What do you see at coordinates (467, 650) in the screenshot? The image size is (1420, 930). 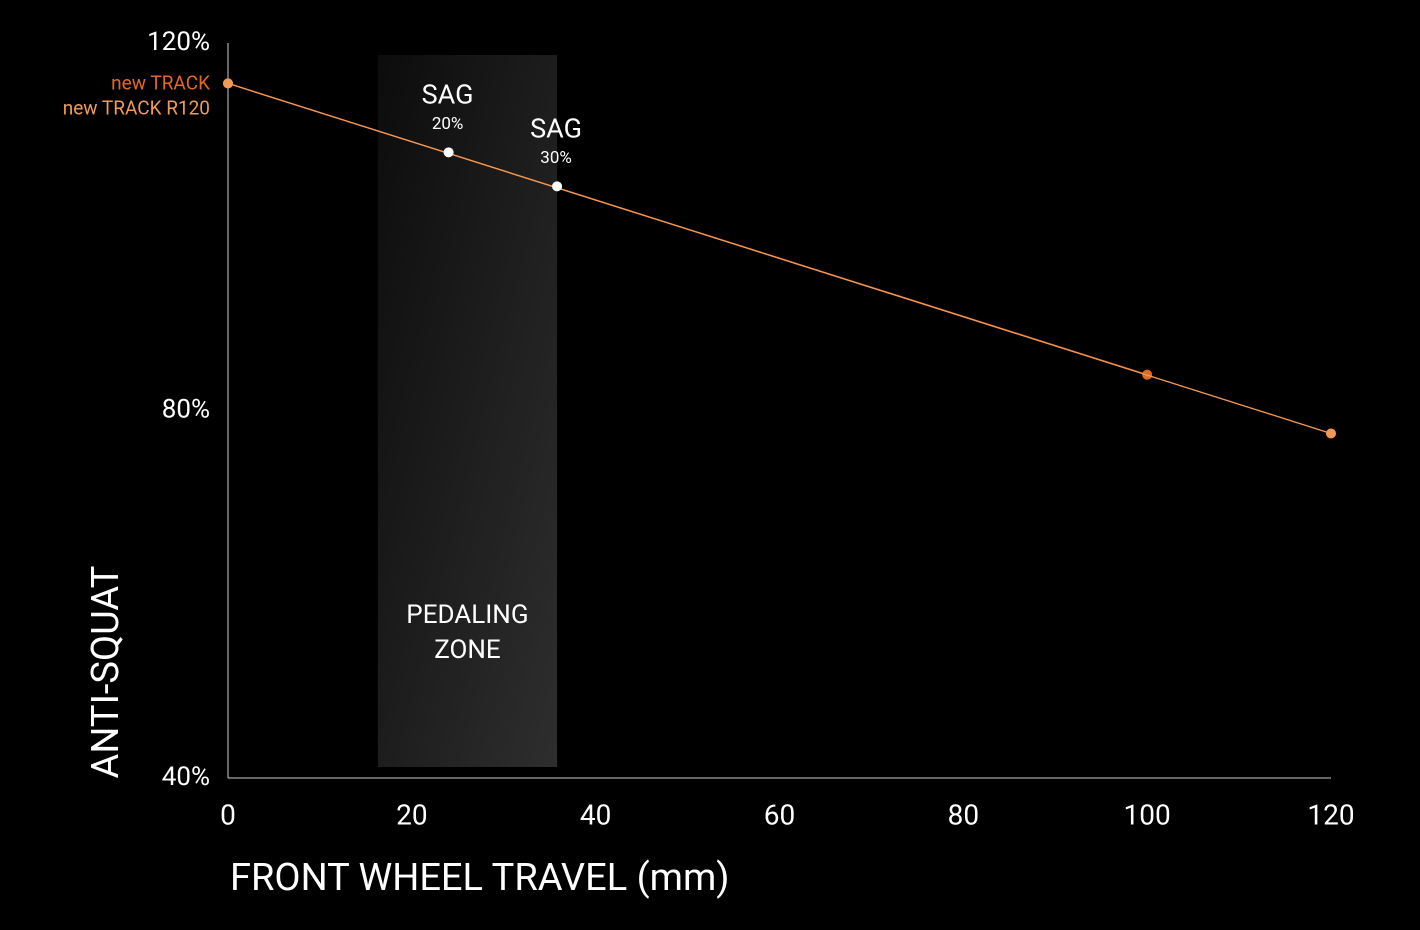 I see `zone-label: ZONE` at bounding box center [467, 650].